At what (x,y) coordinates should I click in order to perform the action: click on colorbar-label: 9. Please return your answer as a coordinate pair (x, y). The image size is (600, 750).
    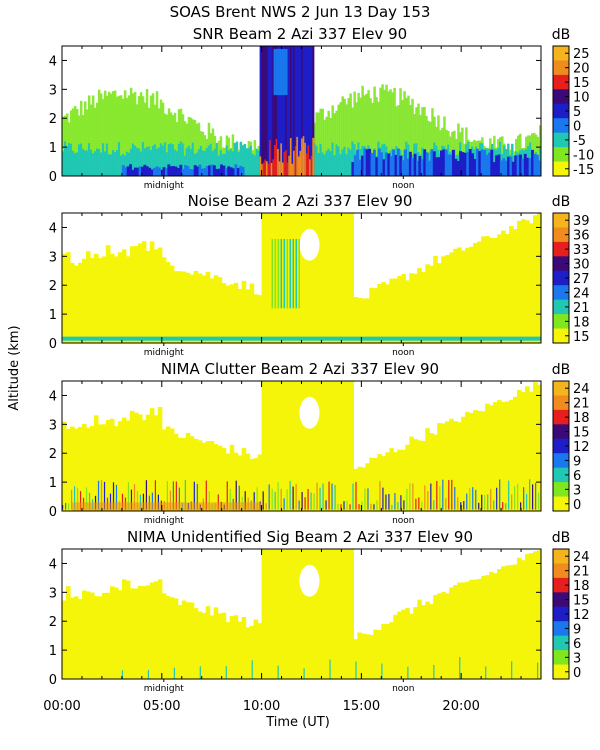
    Looking at the image, I should click on (577, 461).